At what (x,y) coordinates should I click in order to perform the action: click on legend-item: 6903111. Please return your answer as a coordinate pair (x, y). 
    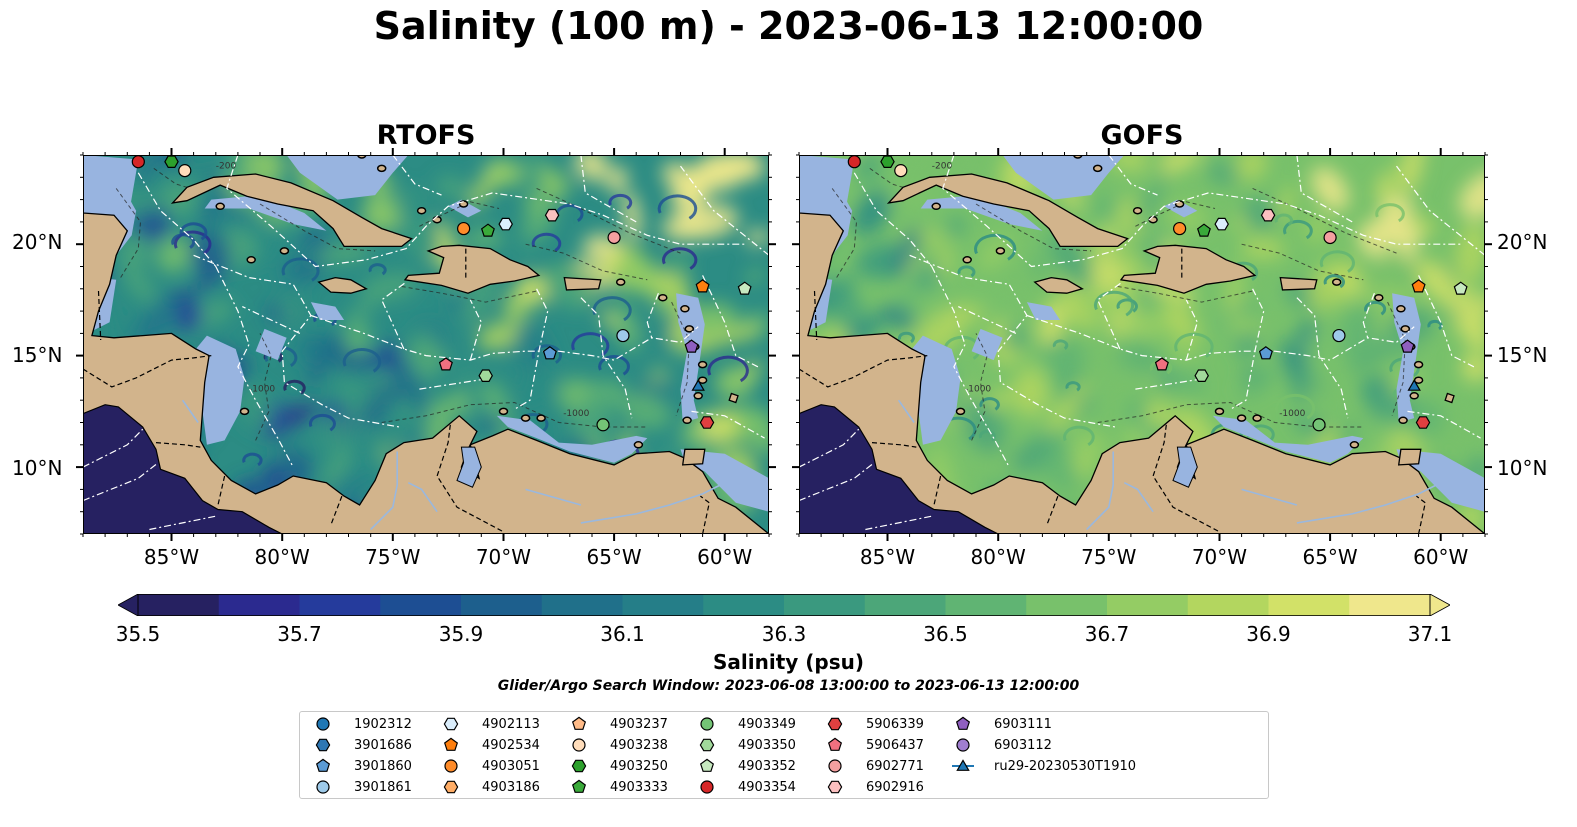
    Looking at the image, I should click on (1002, 724).